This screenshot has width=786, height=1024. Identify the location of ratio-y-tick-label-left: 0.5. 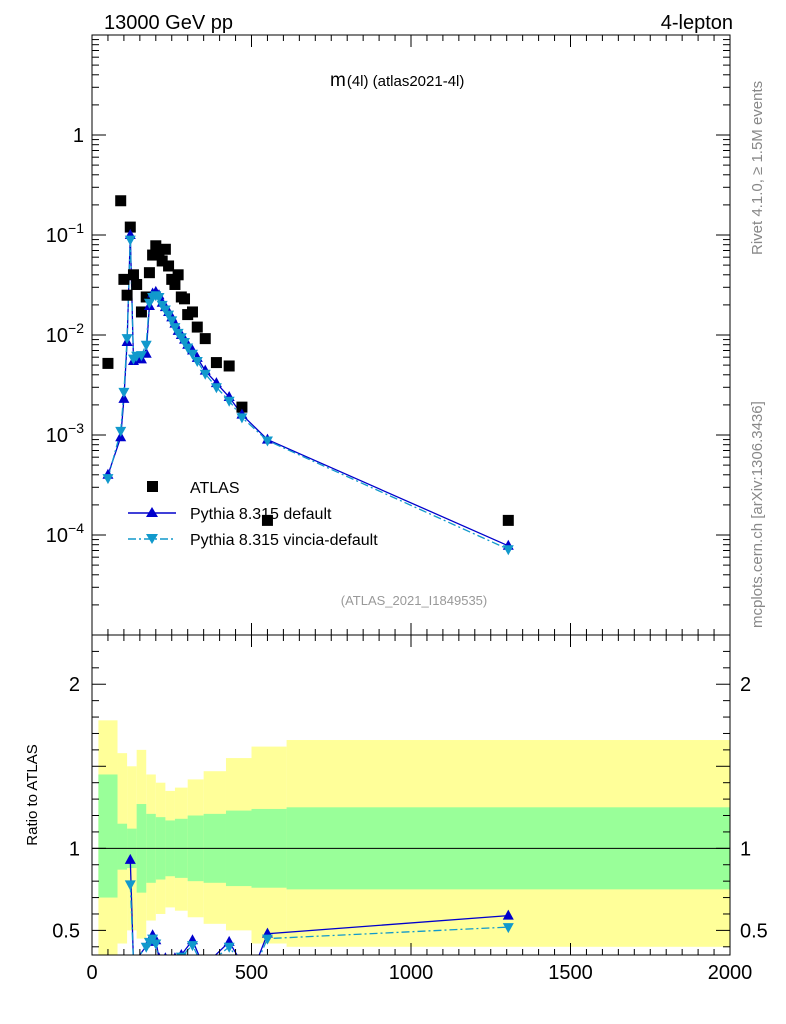
(66, 931).